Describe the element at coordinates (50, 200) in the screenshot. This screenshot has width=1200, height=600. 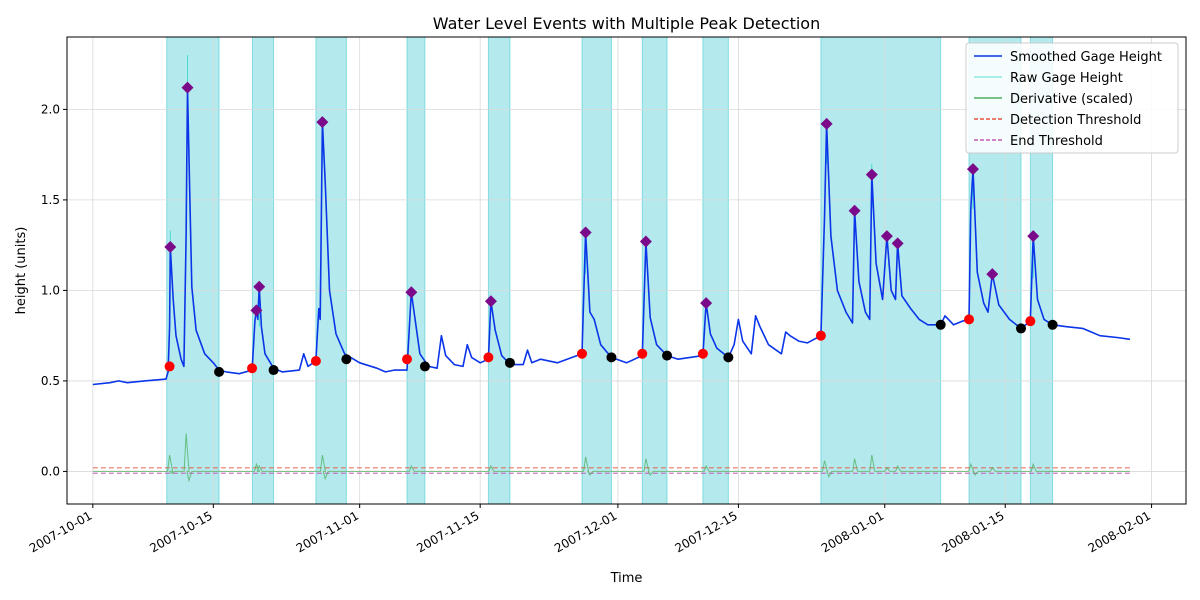
I see `y-tick-label: 1.5` at that location.